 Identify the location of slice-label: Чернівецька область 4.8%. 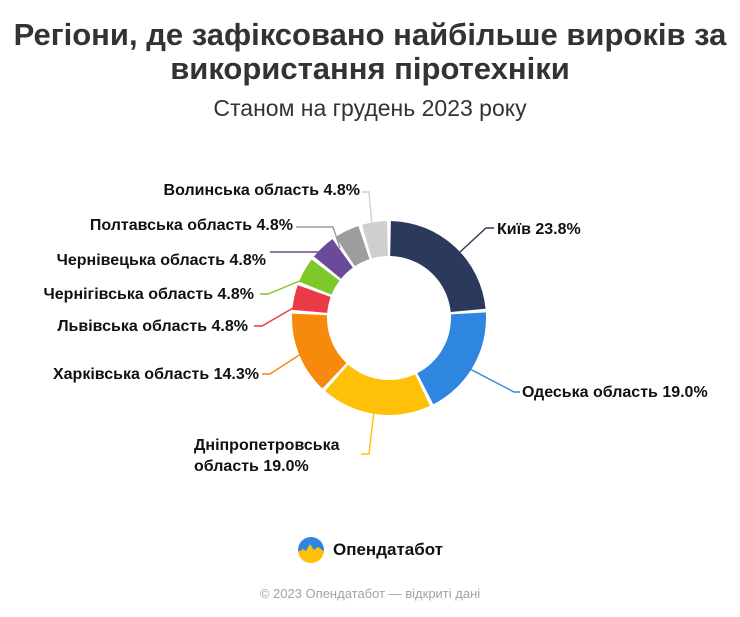
(161, 260).